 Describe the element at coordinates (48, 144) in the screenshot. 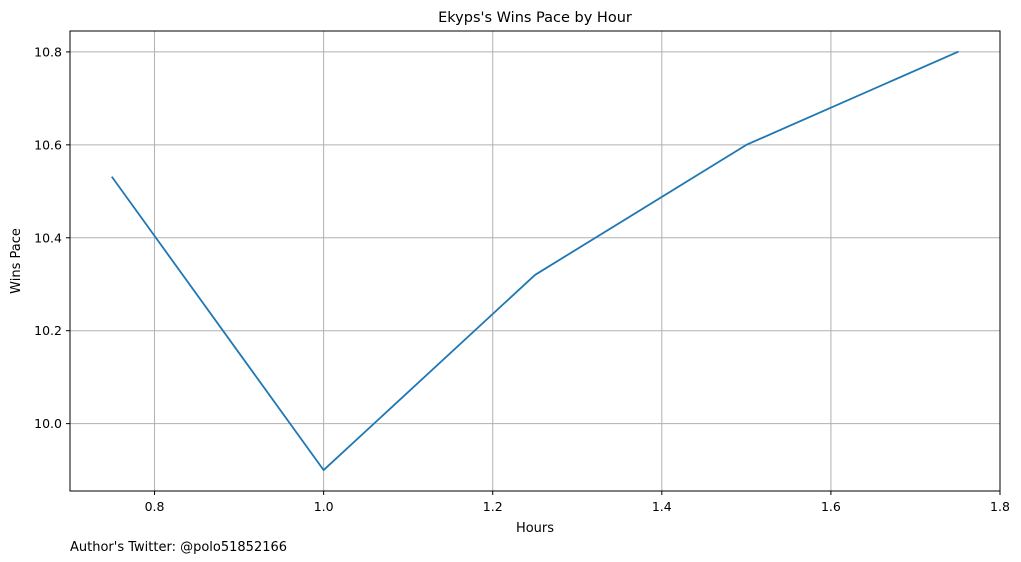

I see `y-tick-label: 10.6` at that location.